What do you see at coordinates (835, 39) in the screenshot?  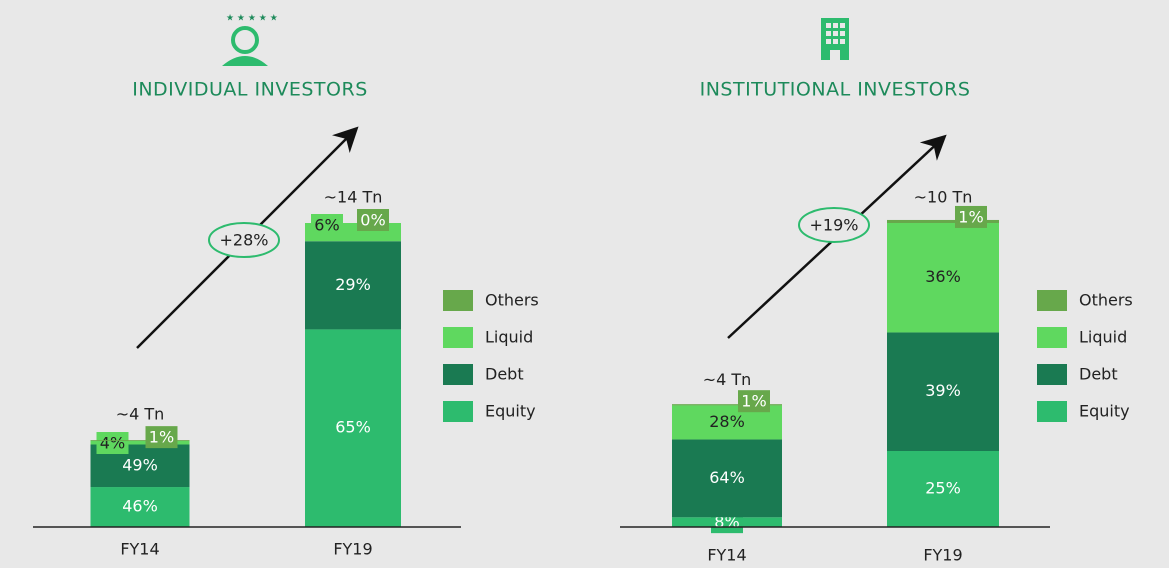 I see `building-icon` at bounding box center [835, 39].